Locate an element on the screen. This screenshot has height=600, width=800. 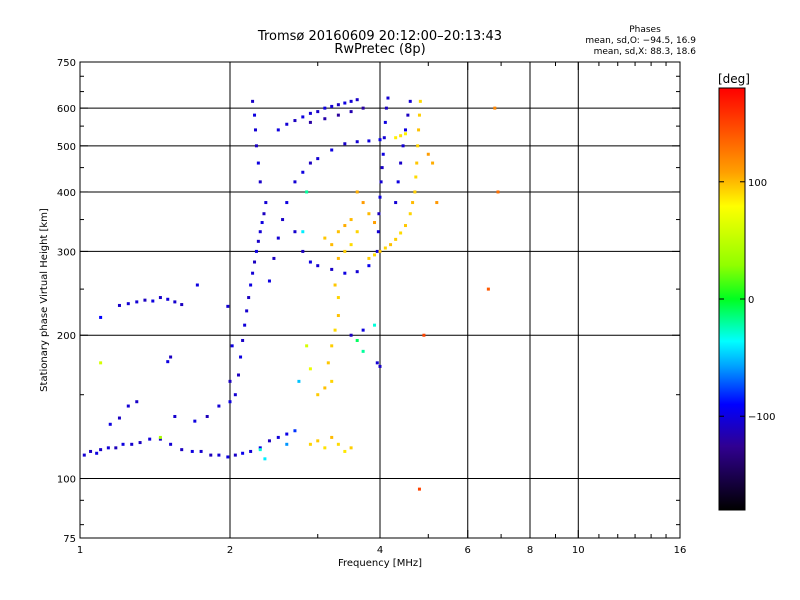
y-tick-label: 500 is located at coordinates (66, 147).